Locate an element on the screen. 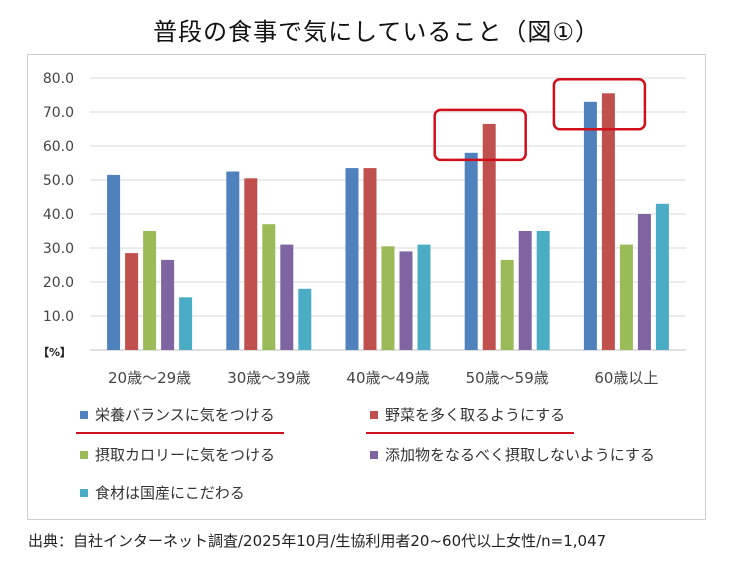 The width and height of the screenshot is (753, 565). legend-label: 野菜を多く取るようにする is located at coordinates (475, 415).